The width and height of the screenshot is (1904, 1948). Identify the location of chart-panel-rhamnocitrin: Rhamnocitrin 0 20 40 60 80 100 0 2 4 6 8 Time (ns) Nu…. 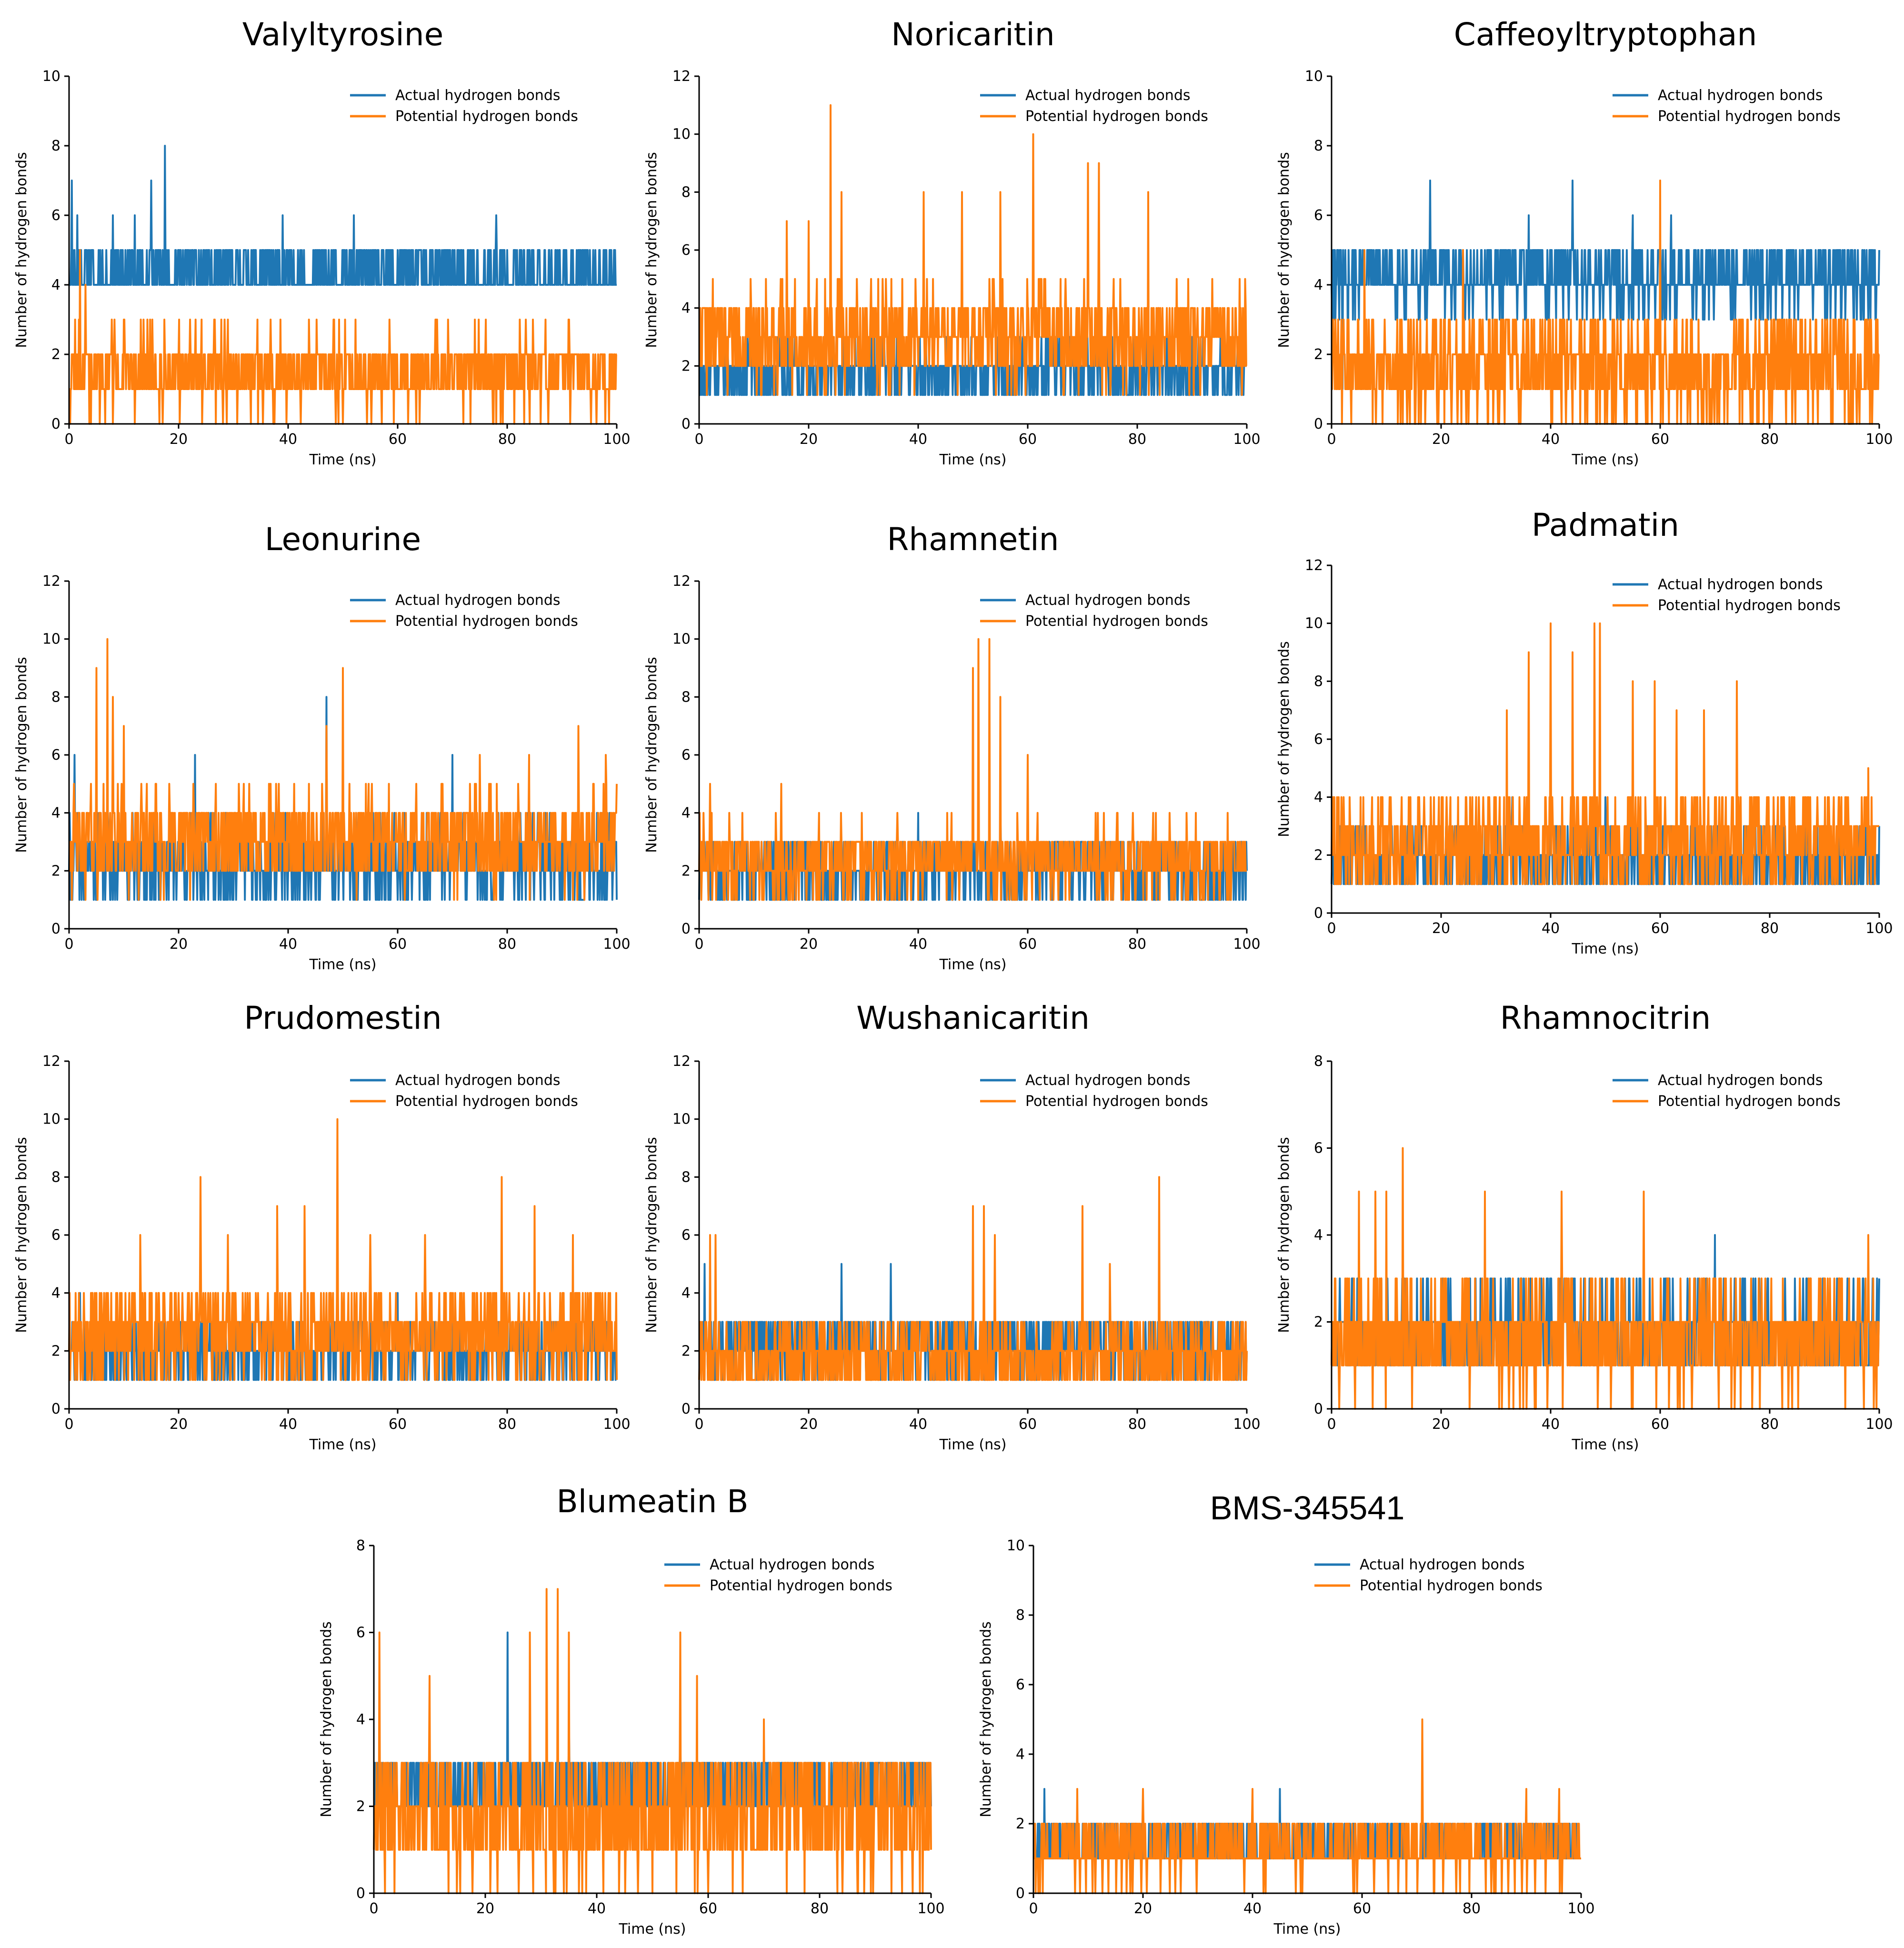
(1587, 1226).